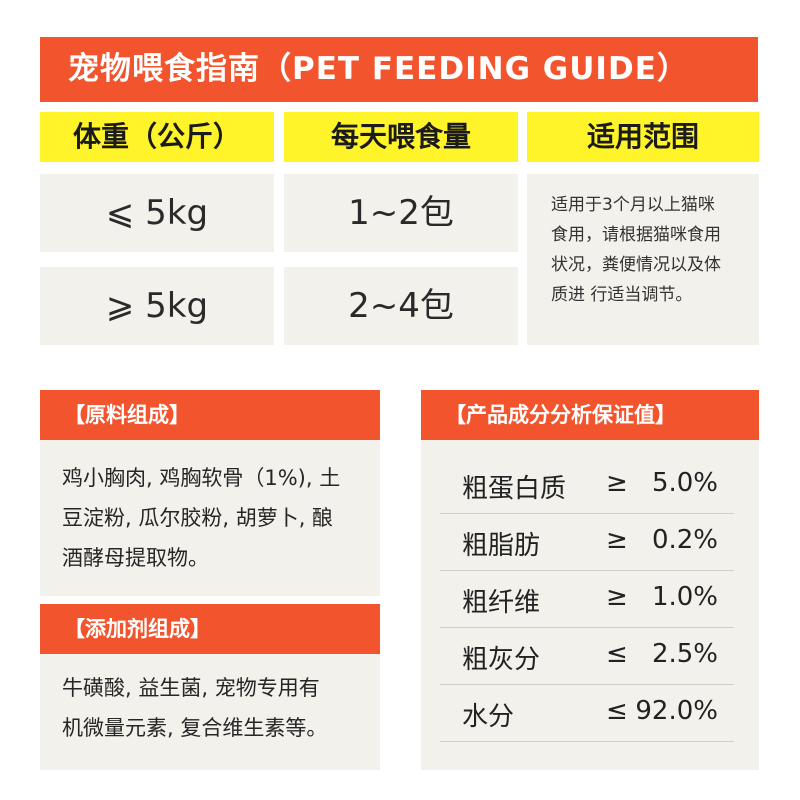 This screenshot has width=800, height=800. I want to click on additives-line: 牛磺酸, 益生菌, 宠物专用有, so click(191, 688).